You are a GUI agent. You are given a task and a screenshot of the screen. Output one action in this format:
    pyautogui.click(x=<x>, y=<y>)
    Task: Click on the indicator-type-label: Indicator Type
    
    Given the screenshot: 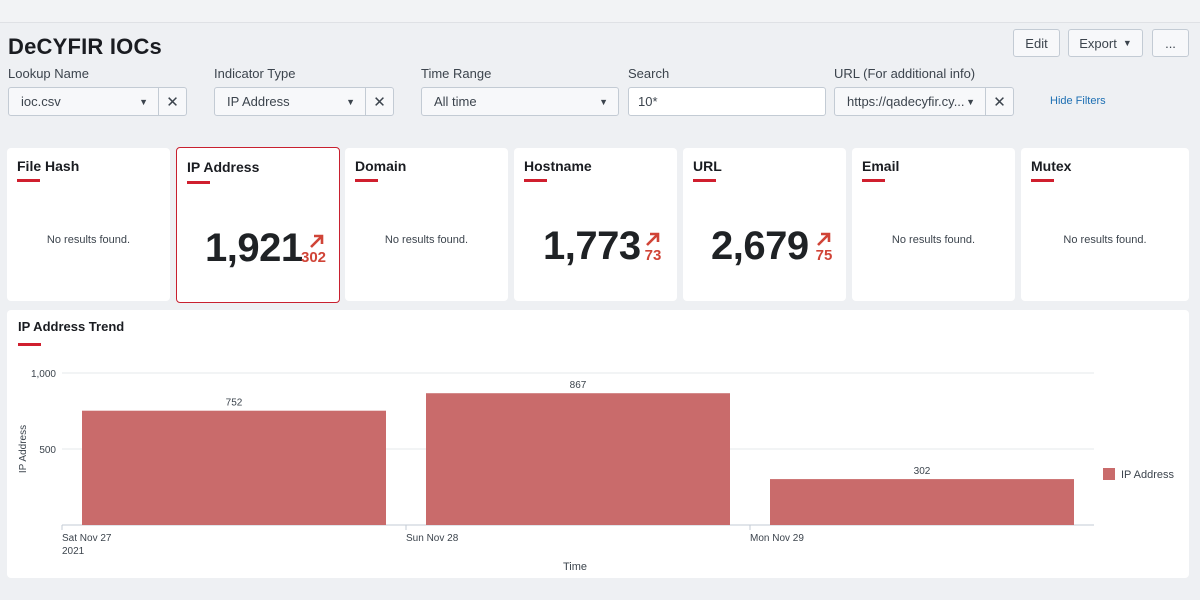 What is the action you would take?
    pyautogui.click(x=255, y=73)
    